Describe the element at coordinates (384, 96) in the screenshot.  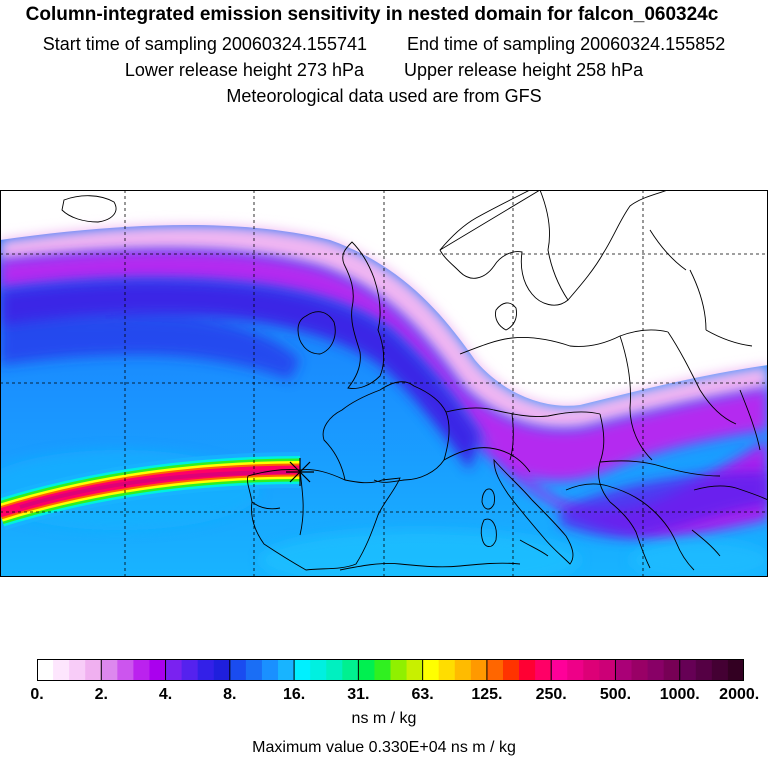
I see `met-data-label: Meteorological data used are from GFS` at that location.